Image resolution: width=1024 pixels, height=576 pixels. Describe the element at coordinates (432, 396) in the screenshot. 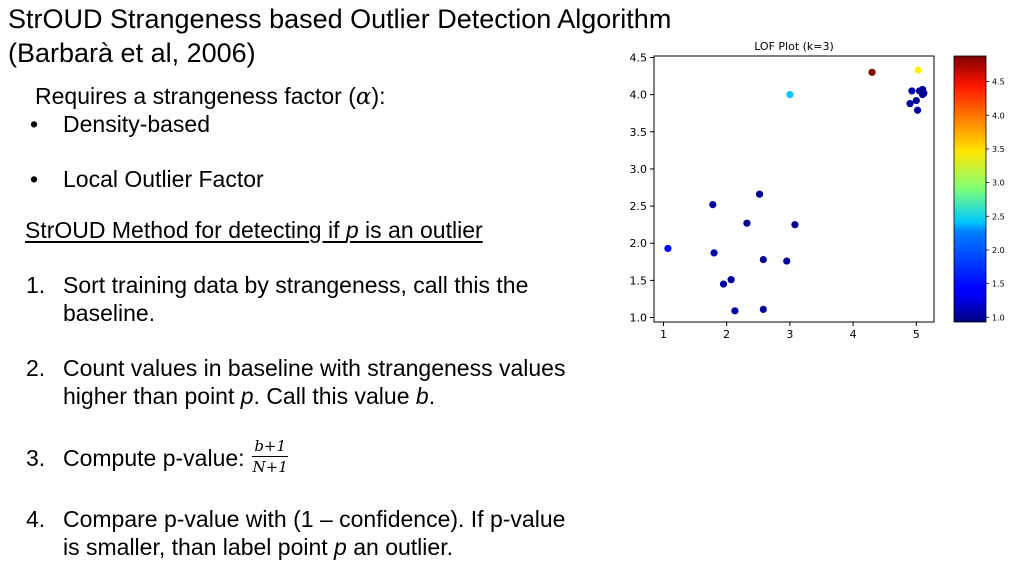

I see `step2-suffix: .` at that location.